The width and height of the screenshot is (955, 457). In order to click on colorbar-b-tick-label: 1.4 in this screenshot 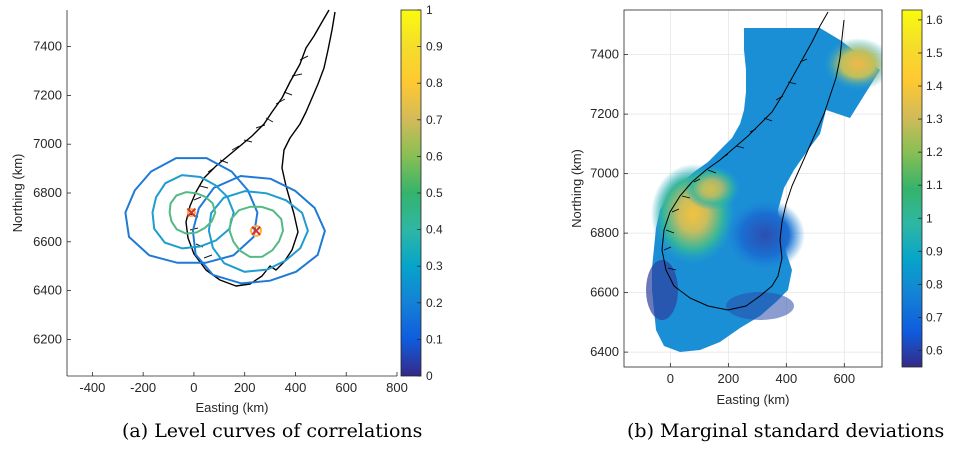, I will do `click(934, 86)`.